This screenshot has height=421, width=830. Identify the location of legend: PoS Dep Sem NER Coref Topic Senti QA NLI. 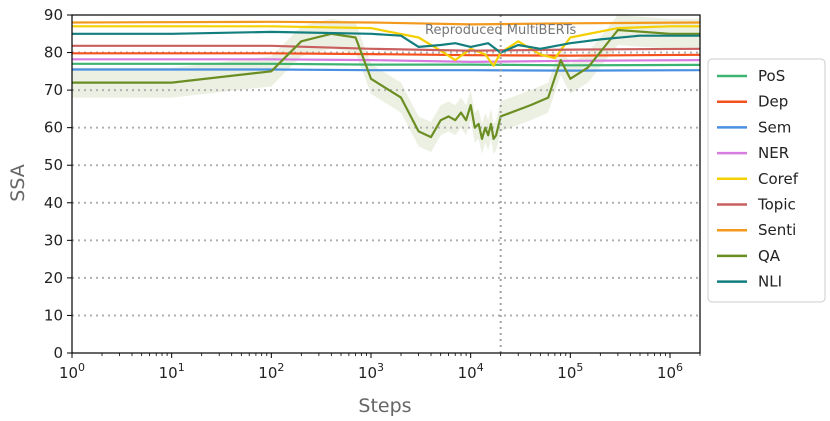
(766, 180).